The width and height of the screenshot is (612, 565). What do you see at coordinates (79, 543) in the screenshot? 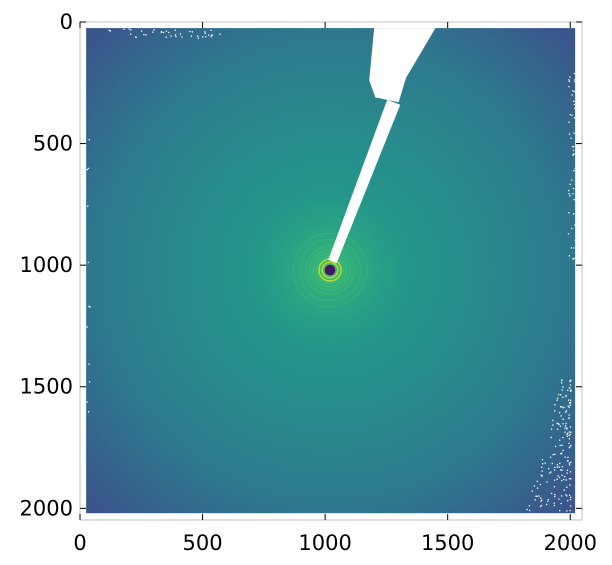
I see `x-tick-label: 0` at bounding box center [79, 543].